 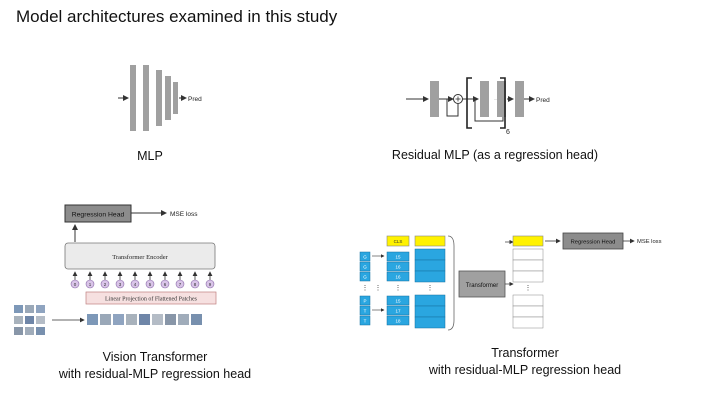 I want to click on svg-text: 8, so click(x=195, y=284).